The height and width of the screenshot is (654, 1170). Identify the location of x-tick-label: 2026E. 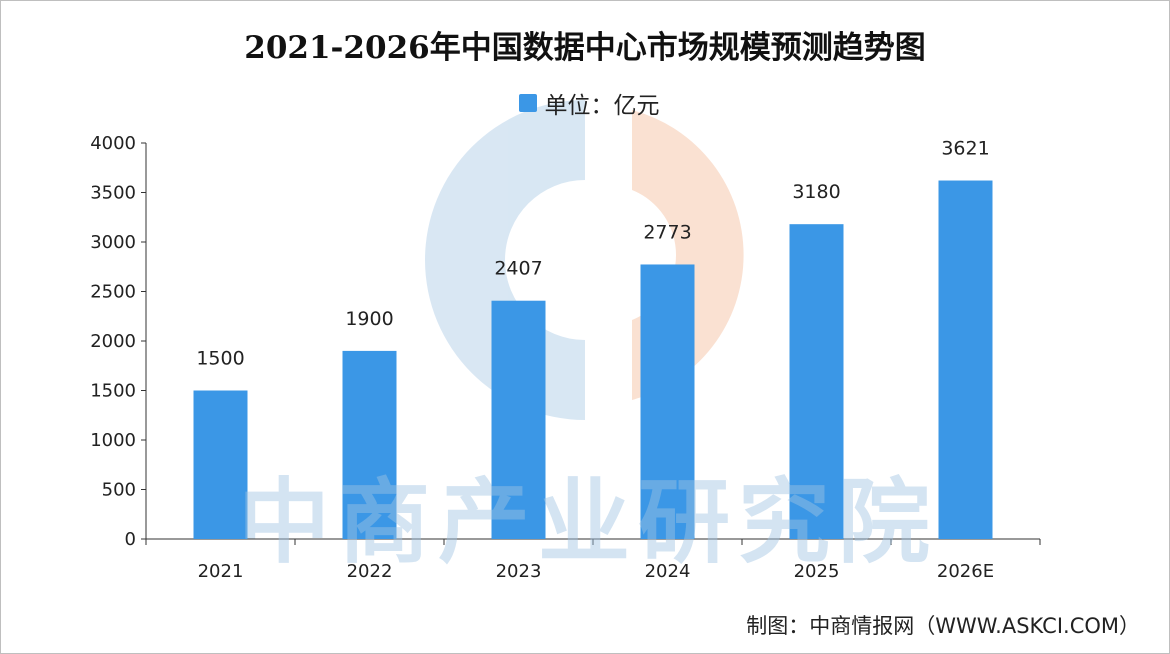
(965, 571).